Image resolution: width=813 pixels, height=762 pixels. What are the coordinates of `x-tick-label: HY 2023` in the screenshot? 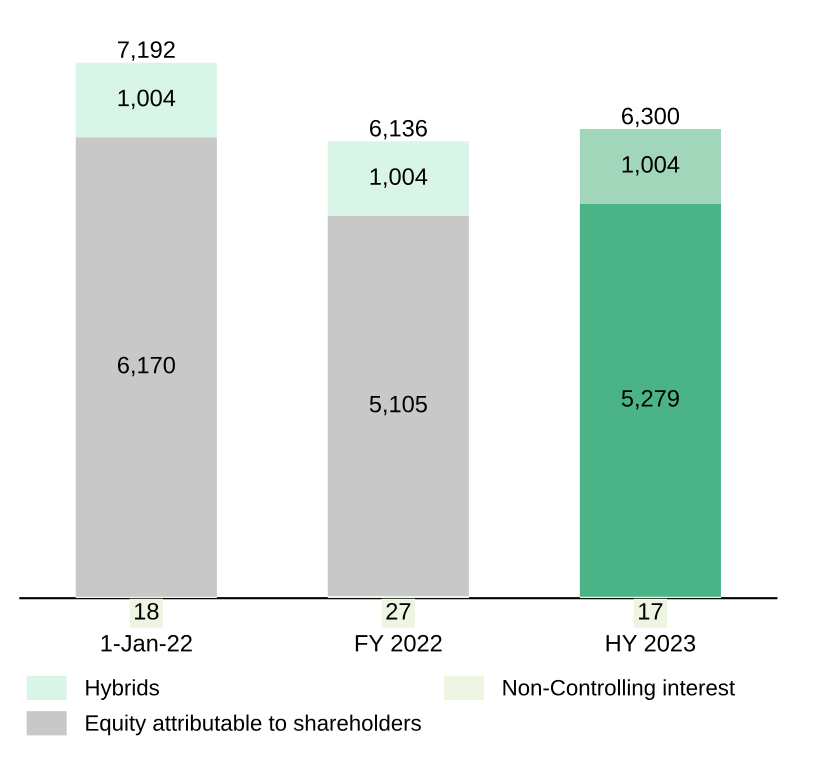 It's located at (651, 643).